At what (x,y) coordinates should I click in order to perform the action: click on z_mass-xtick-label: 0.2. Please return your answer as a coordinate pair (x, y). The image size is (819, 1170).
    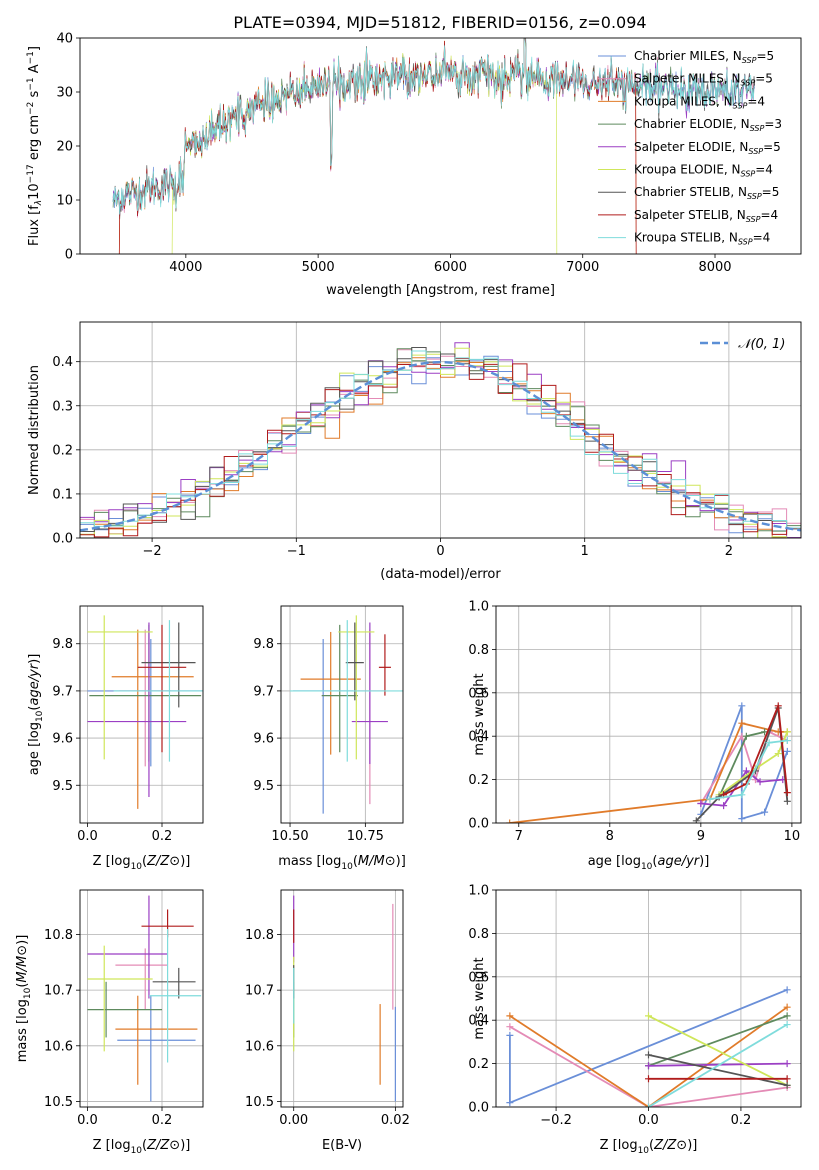
    Looking at the image, I should click on (162, 1120).